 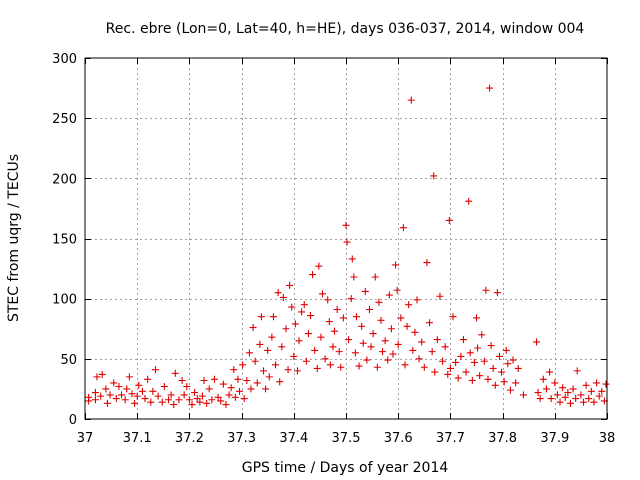 I want to click on y-tick-label: 150, so click(x=64, y=240).